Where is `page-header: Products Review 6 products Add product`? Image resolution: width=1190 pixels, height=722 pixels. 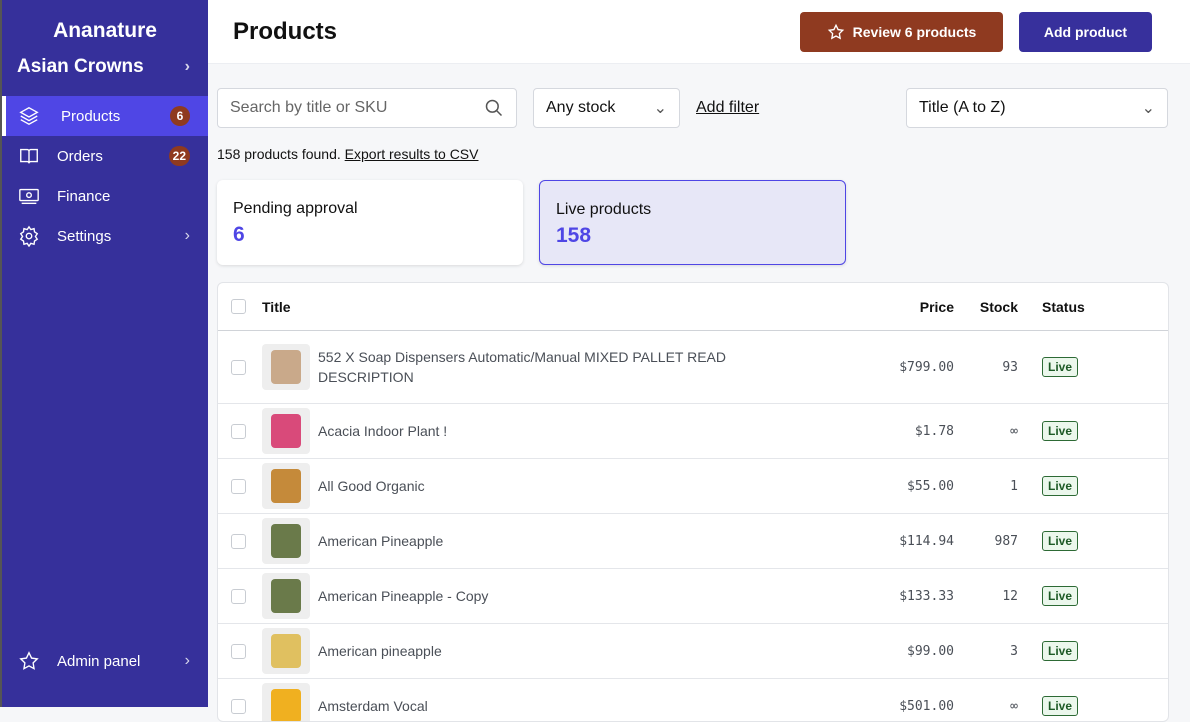
page-header: Products Review 6 products Add product is located at coordinates (699, 32).